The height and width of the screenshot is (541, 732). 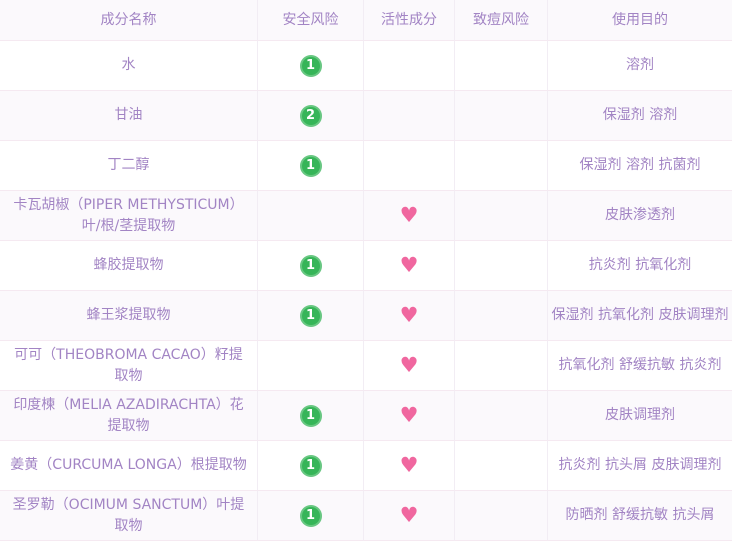 I want to click on table-row: 蜂王浆提取物 1 ♥ 保湿剂 抗氧化剂 皮肤调理剂, so click(x=366, y=316).